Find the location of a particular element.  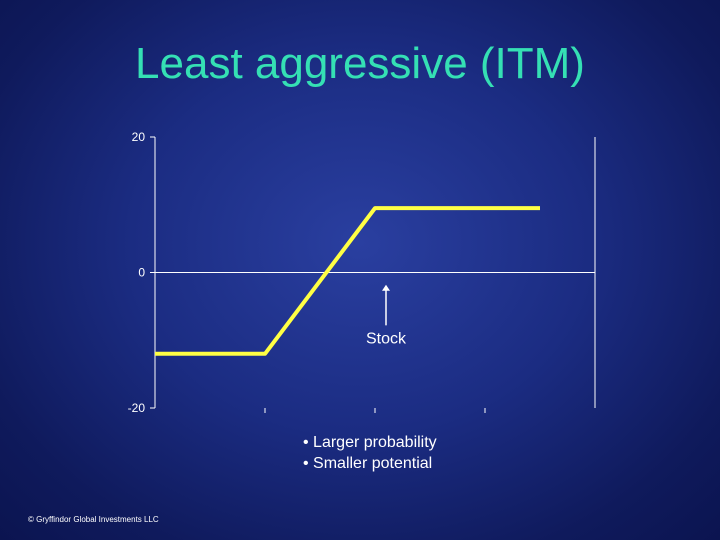

y-tick-label: 0 is located at coordinates (141, 273).